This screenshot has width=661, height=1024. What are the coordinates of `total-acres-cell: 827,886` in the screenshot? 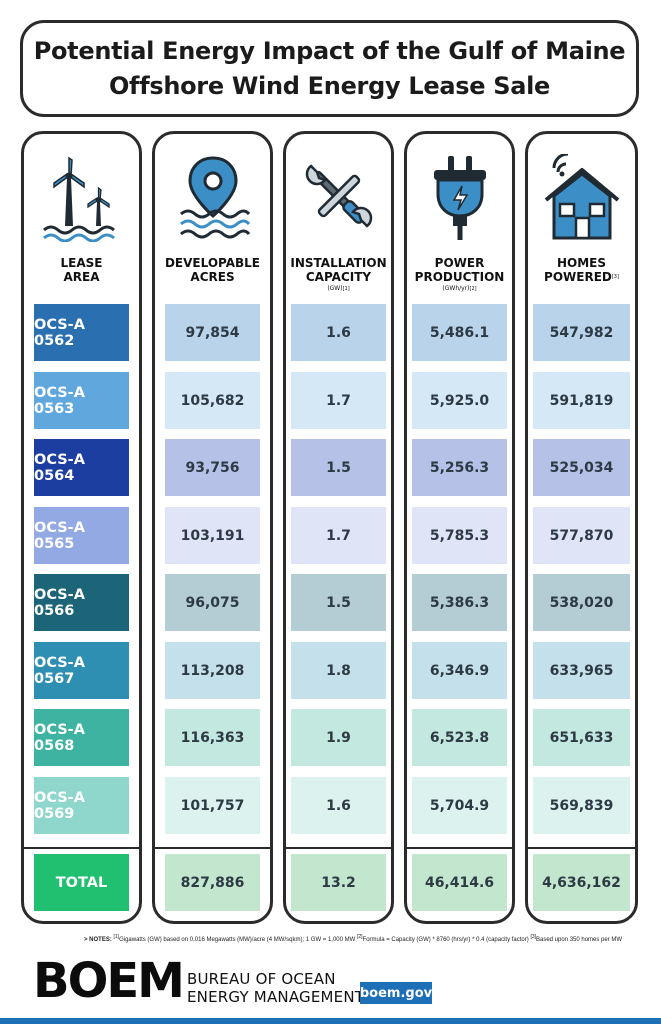 It's located at (212, 882).